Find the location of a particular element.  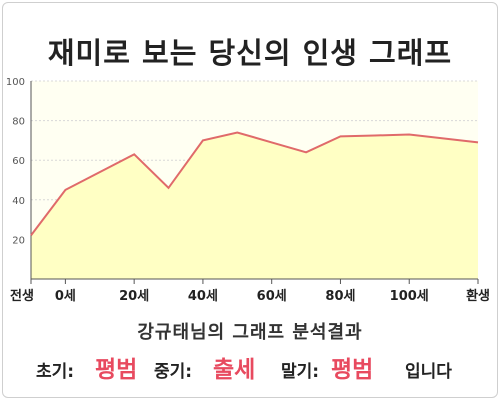

y-tick-label: 80 is located at coordinates (18, 122).